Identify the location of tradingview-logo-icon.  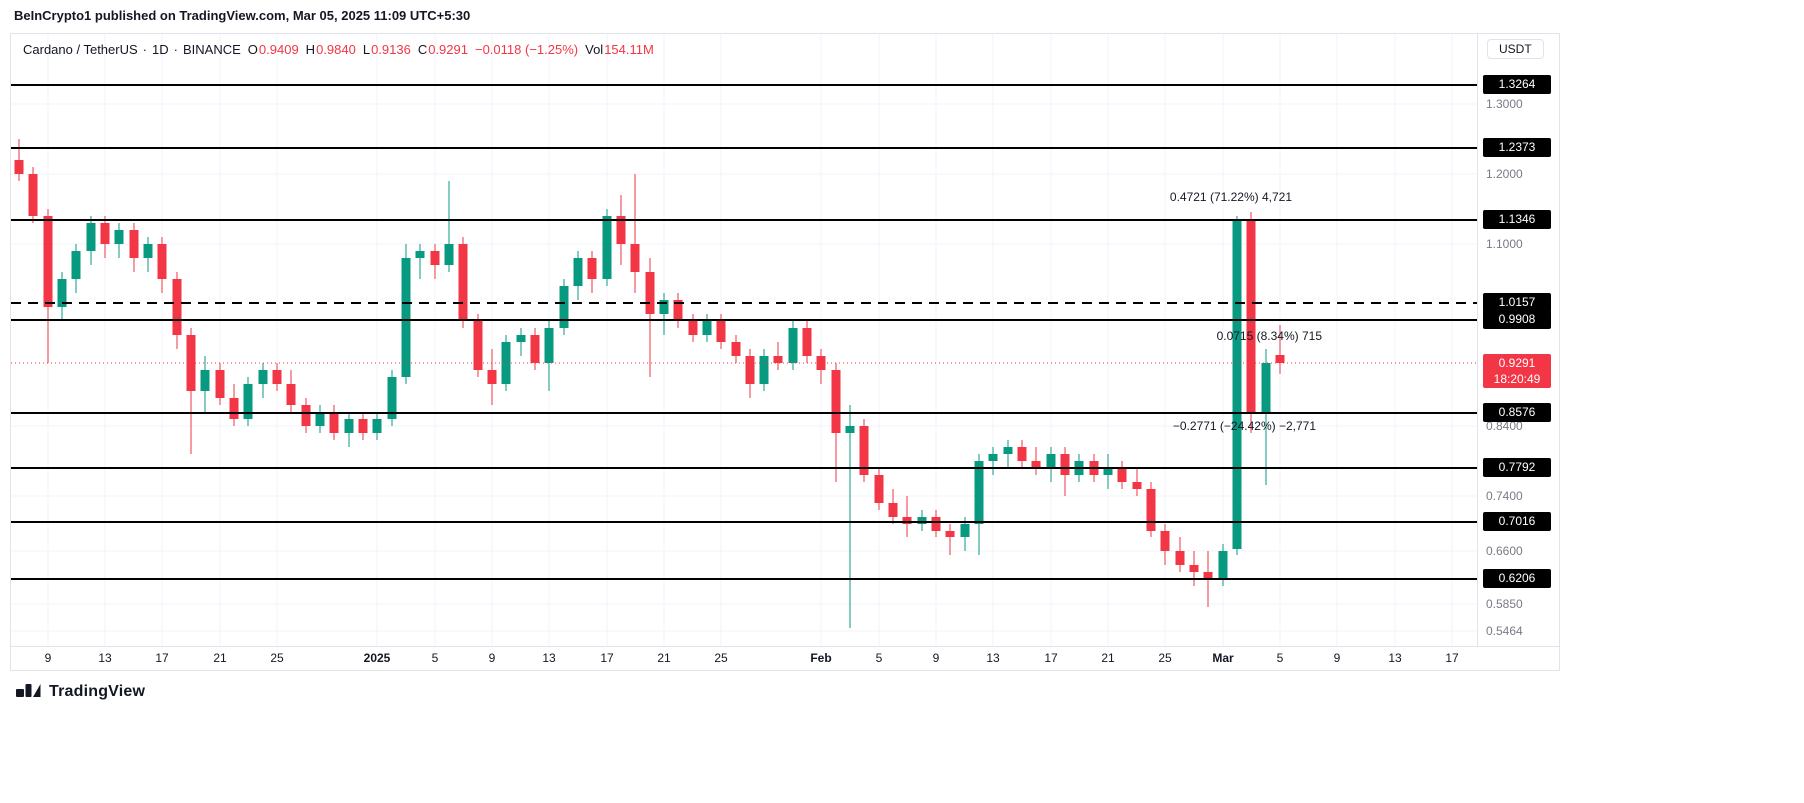
(28, 691).